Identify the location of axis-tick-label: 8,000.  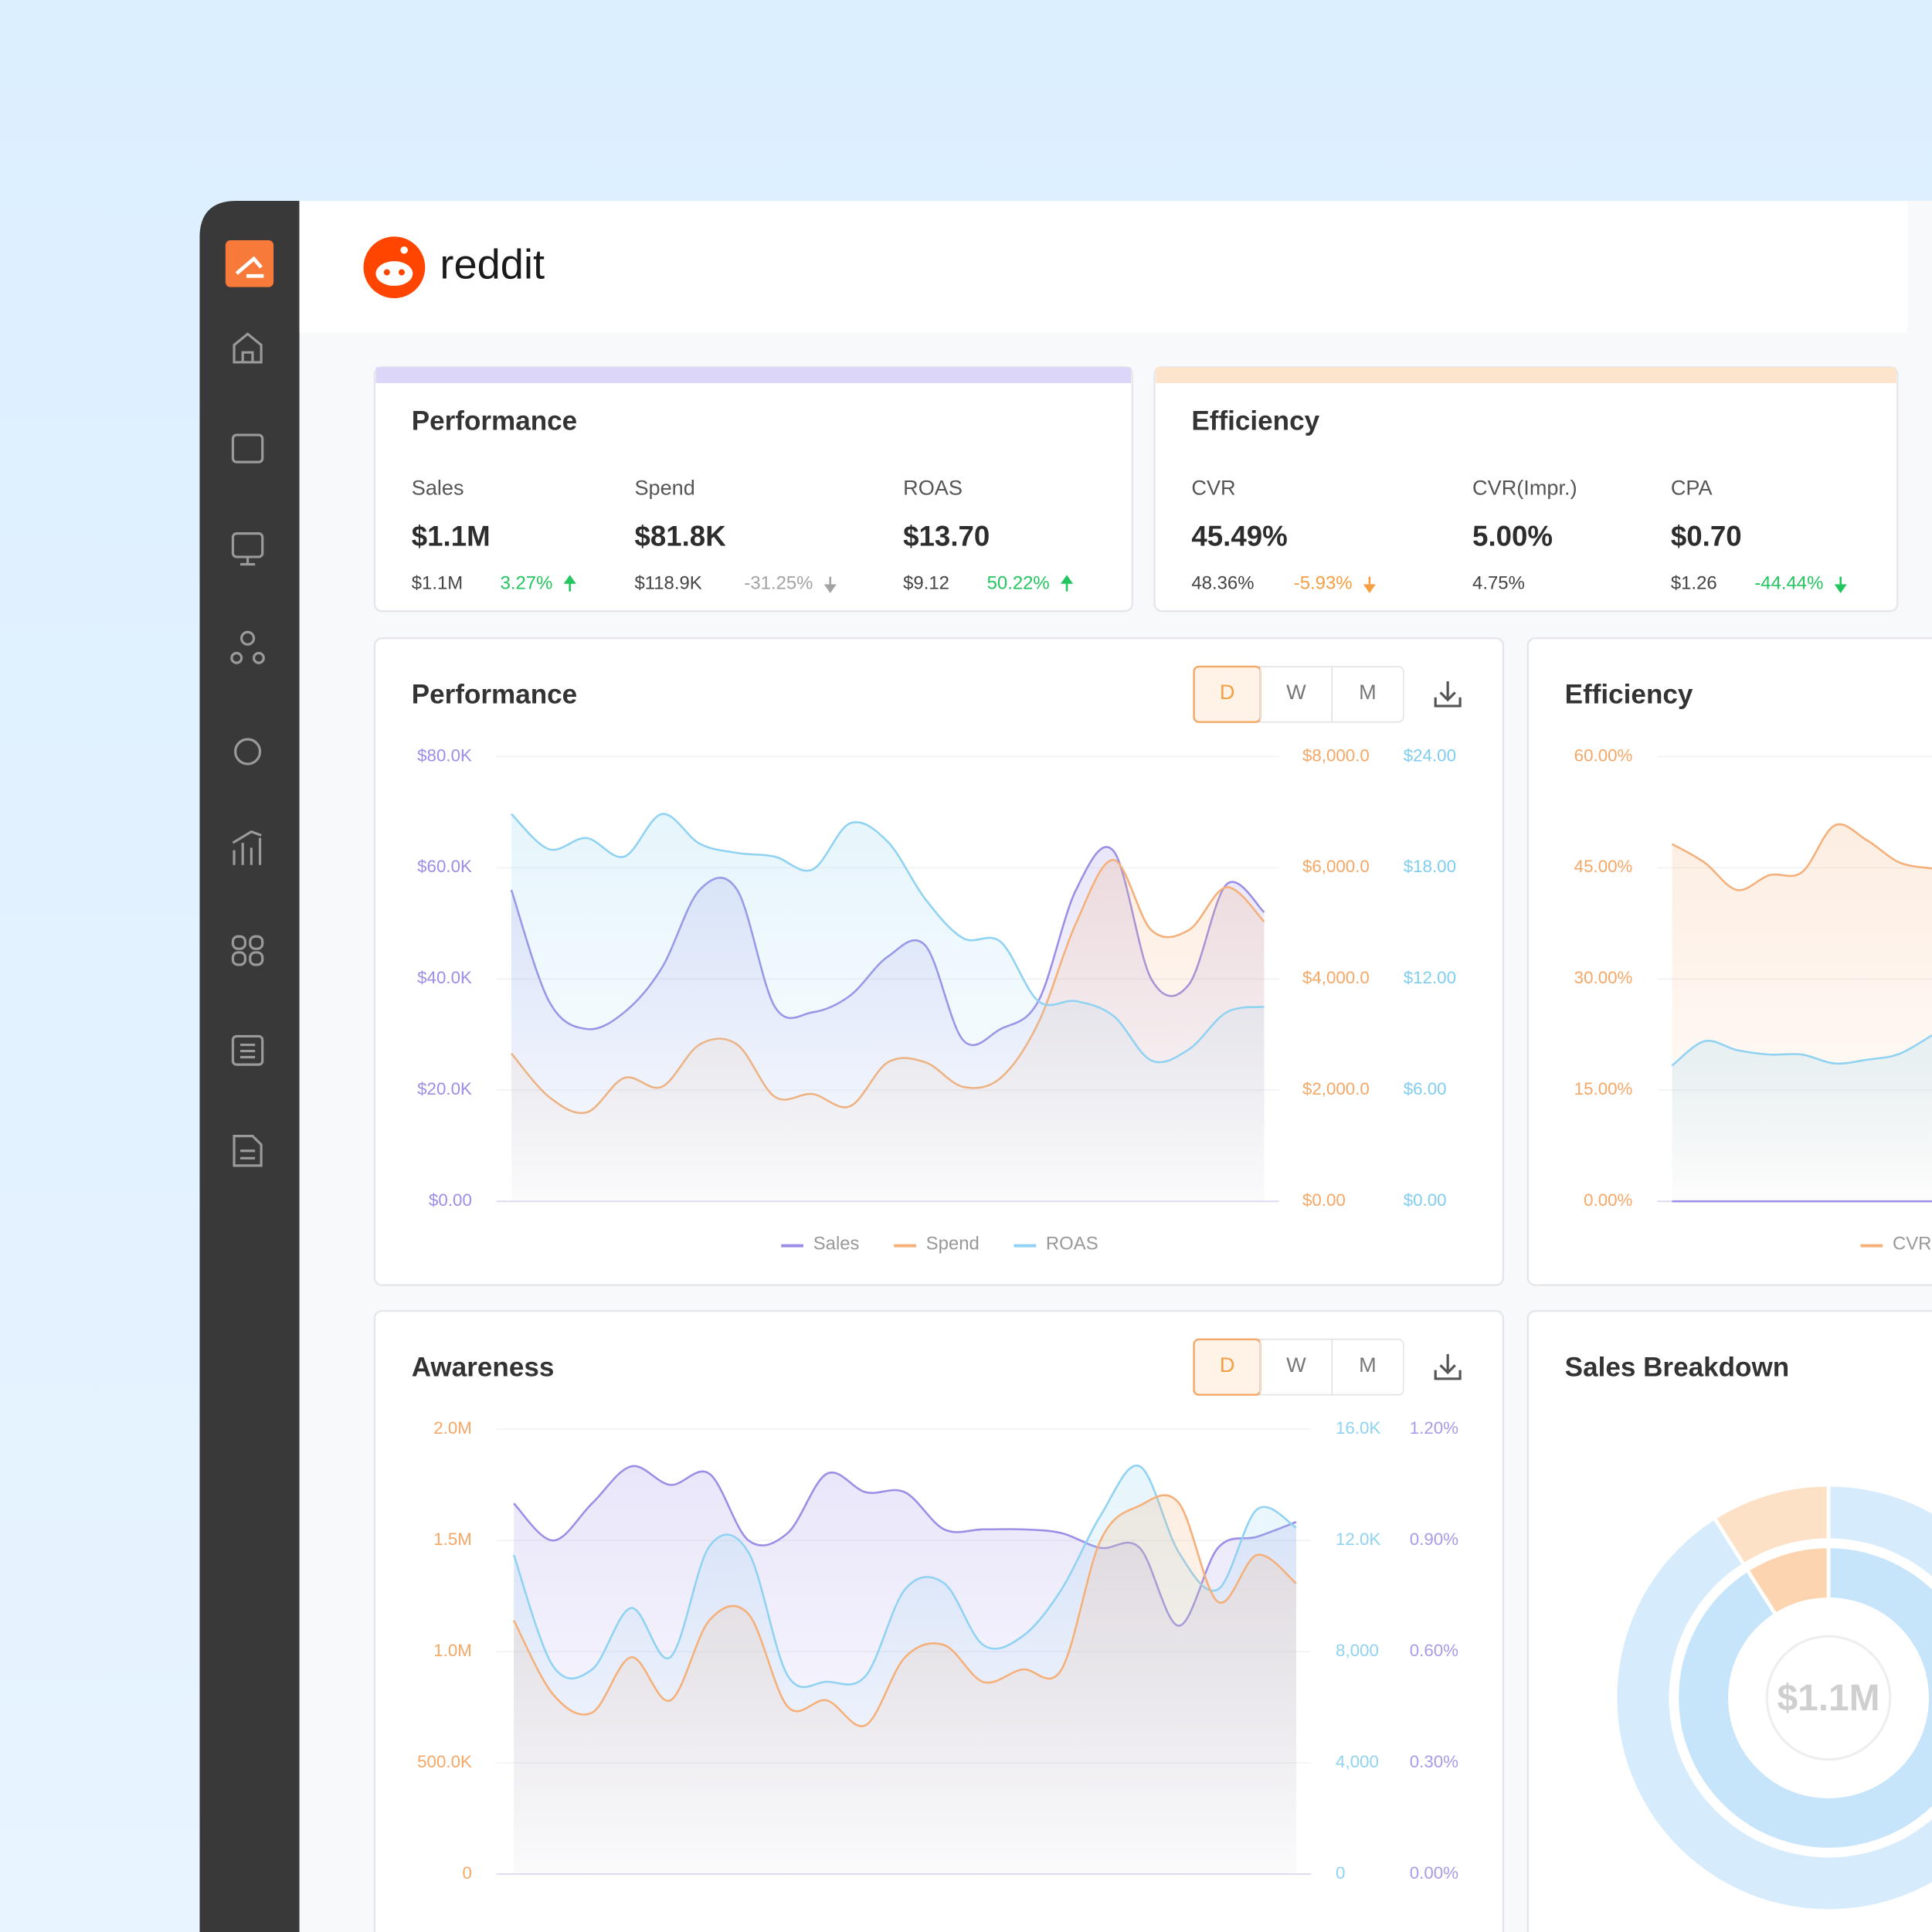
(1357, 1650).